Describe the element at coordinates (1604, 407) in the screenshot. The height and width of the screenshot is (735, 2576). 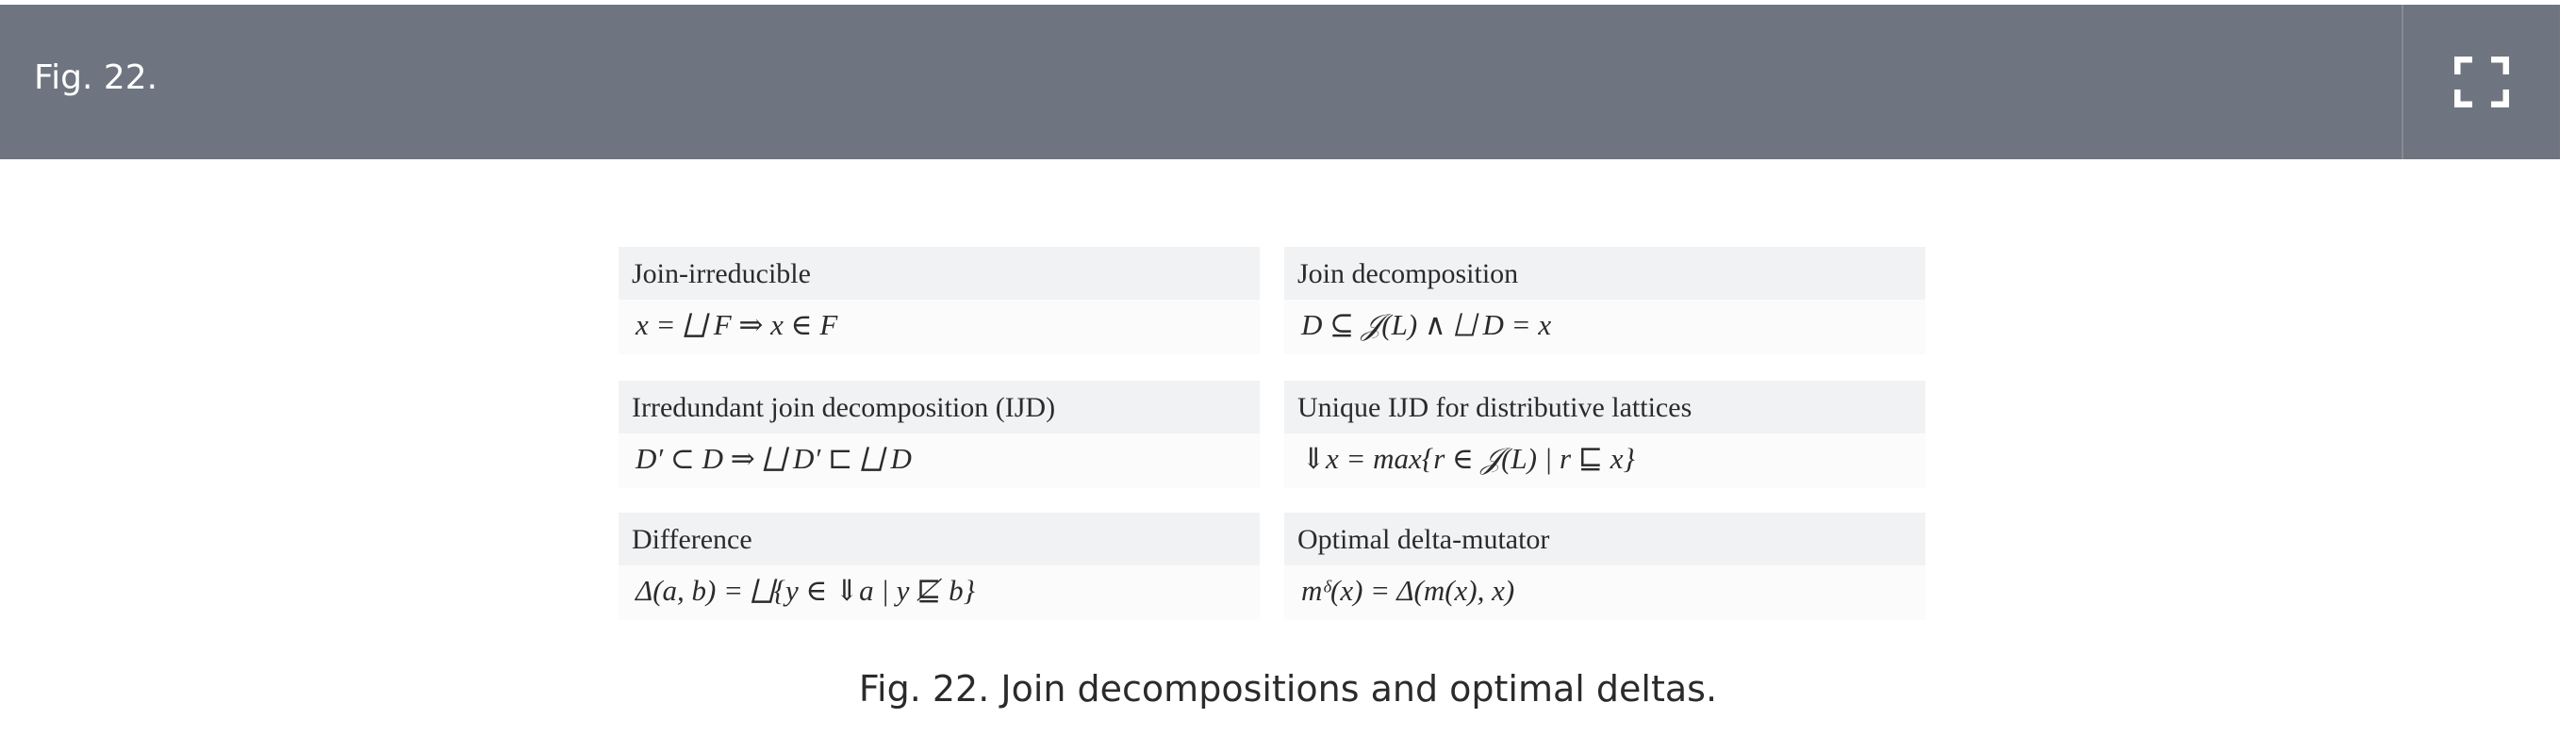
I see `definition-label: Unique IJD for distributive lattices` at that location.